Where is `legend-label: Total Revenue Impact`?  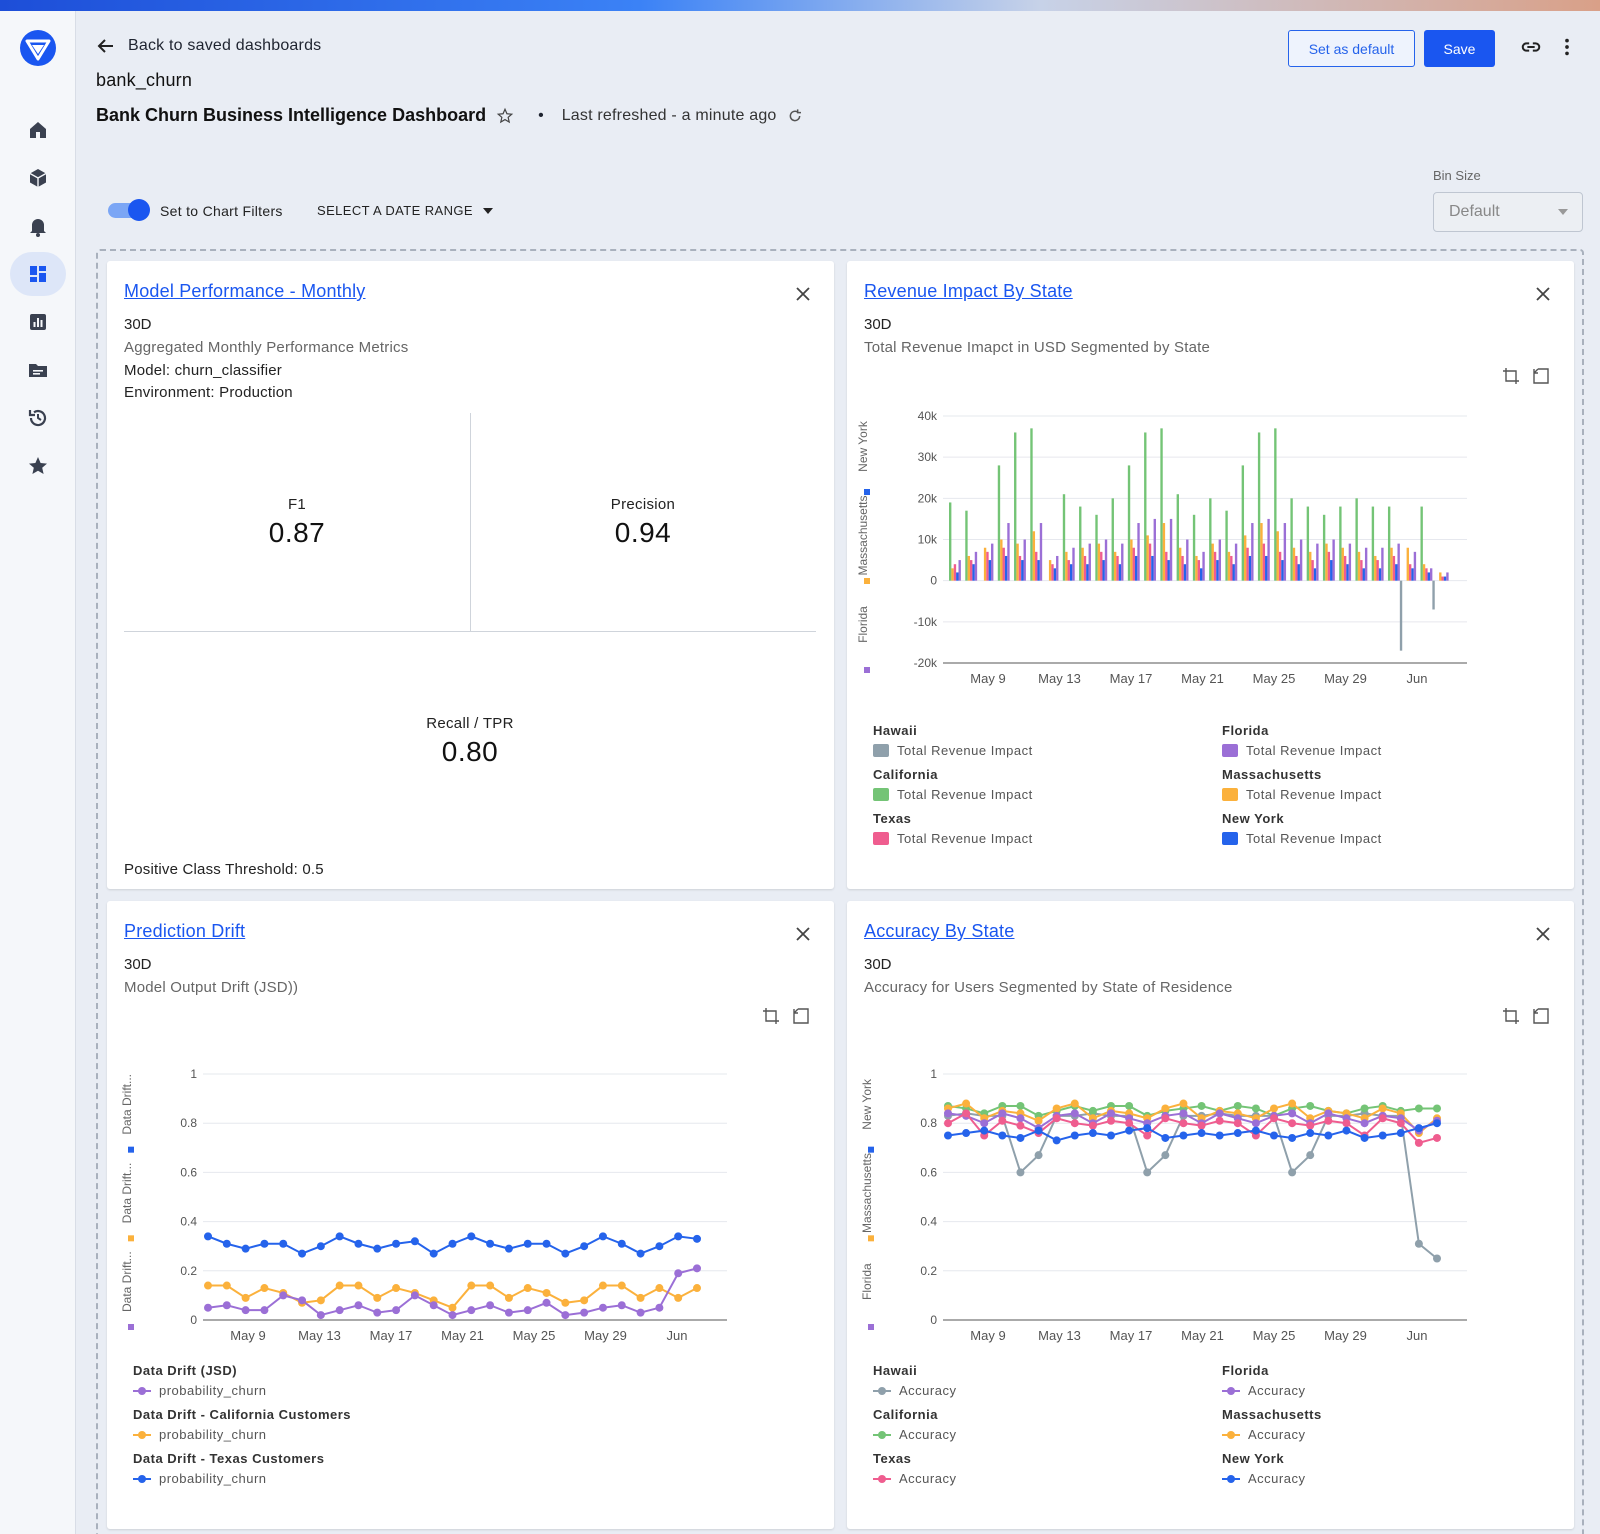 legend-label: Total Revenue Impact is located at coordinates (965, 750).